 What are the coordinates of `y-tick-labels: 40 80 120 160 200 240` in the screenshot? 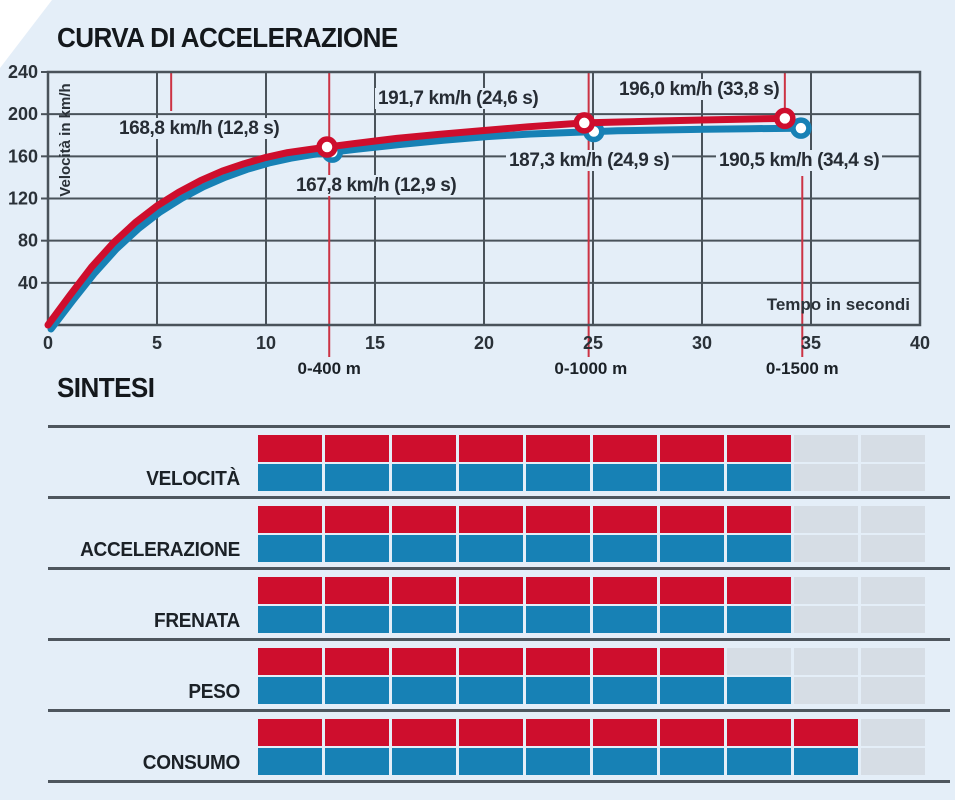 It's located at (23, 177).